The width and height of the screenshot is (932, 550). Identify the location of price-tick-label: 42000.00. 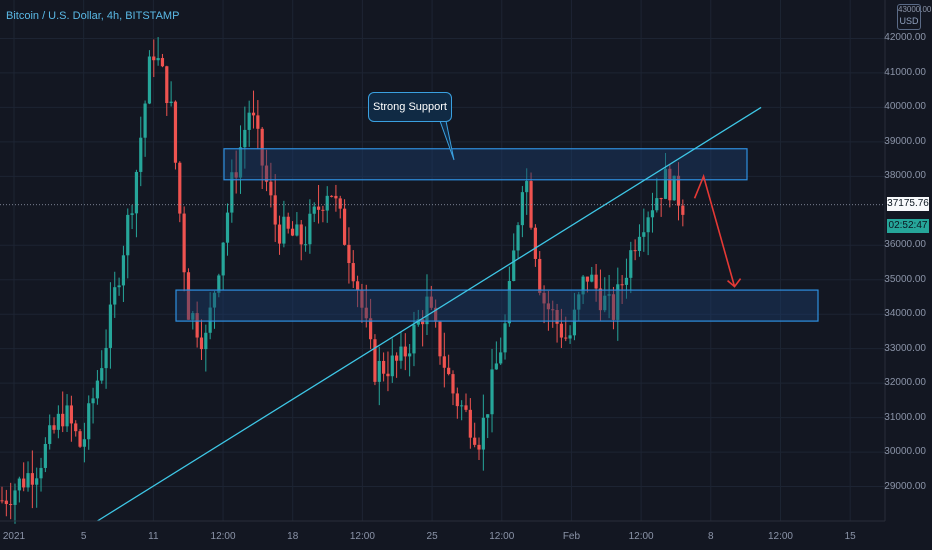
(905, 38).